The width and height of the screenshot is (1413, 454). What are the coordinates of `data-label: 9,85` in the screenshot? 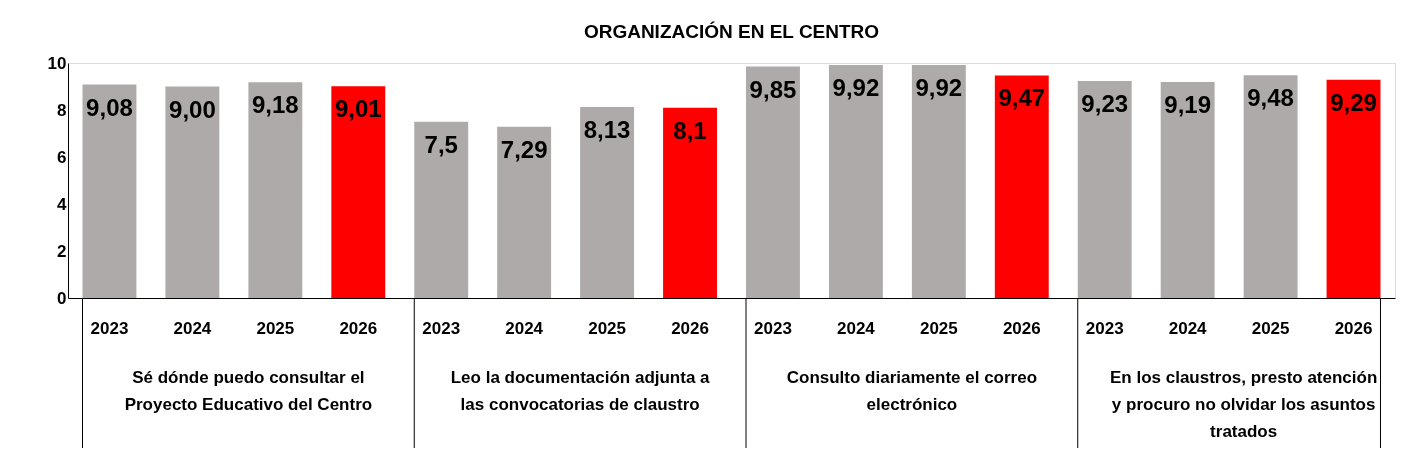 It's located at (773, 89).